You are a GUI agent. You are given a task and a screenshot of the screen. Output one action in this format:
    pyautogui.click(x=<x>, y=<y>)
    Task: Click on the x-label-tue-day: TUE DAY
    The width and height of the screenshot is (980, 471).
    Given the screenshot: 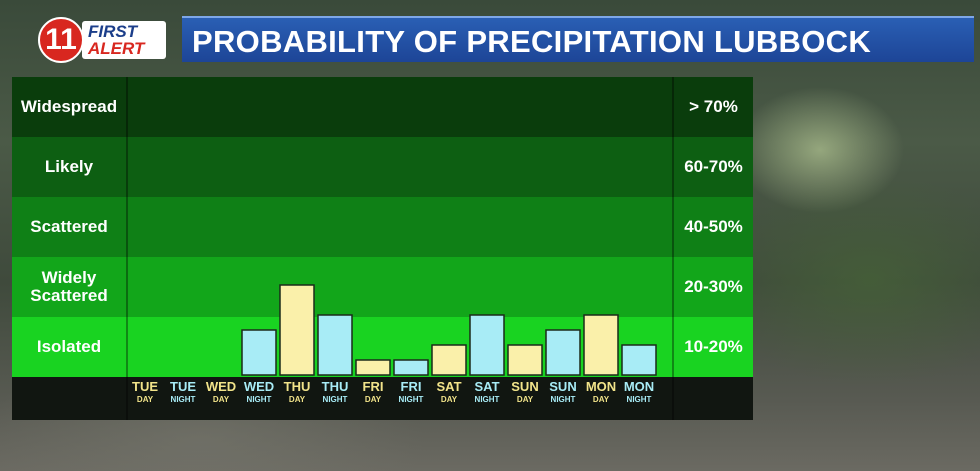 What is the action you would take?
    pyautogui.click(x=145, y=392)
    